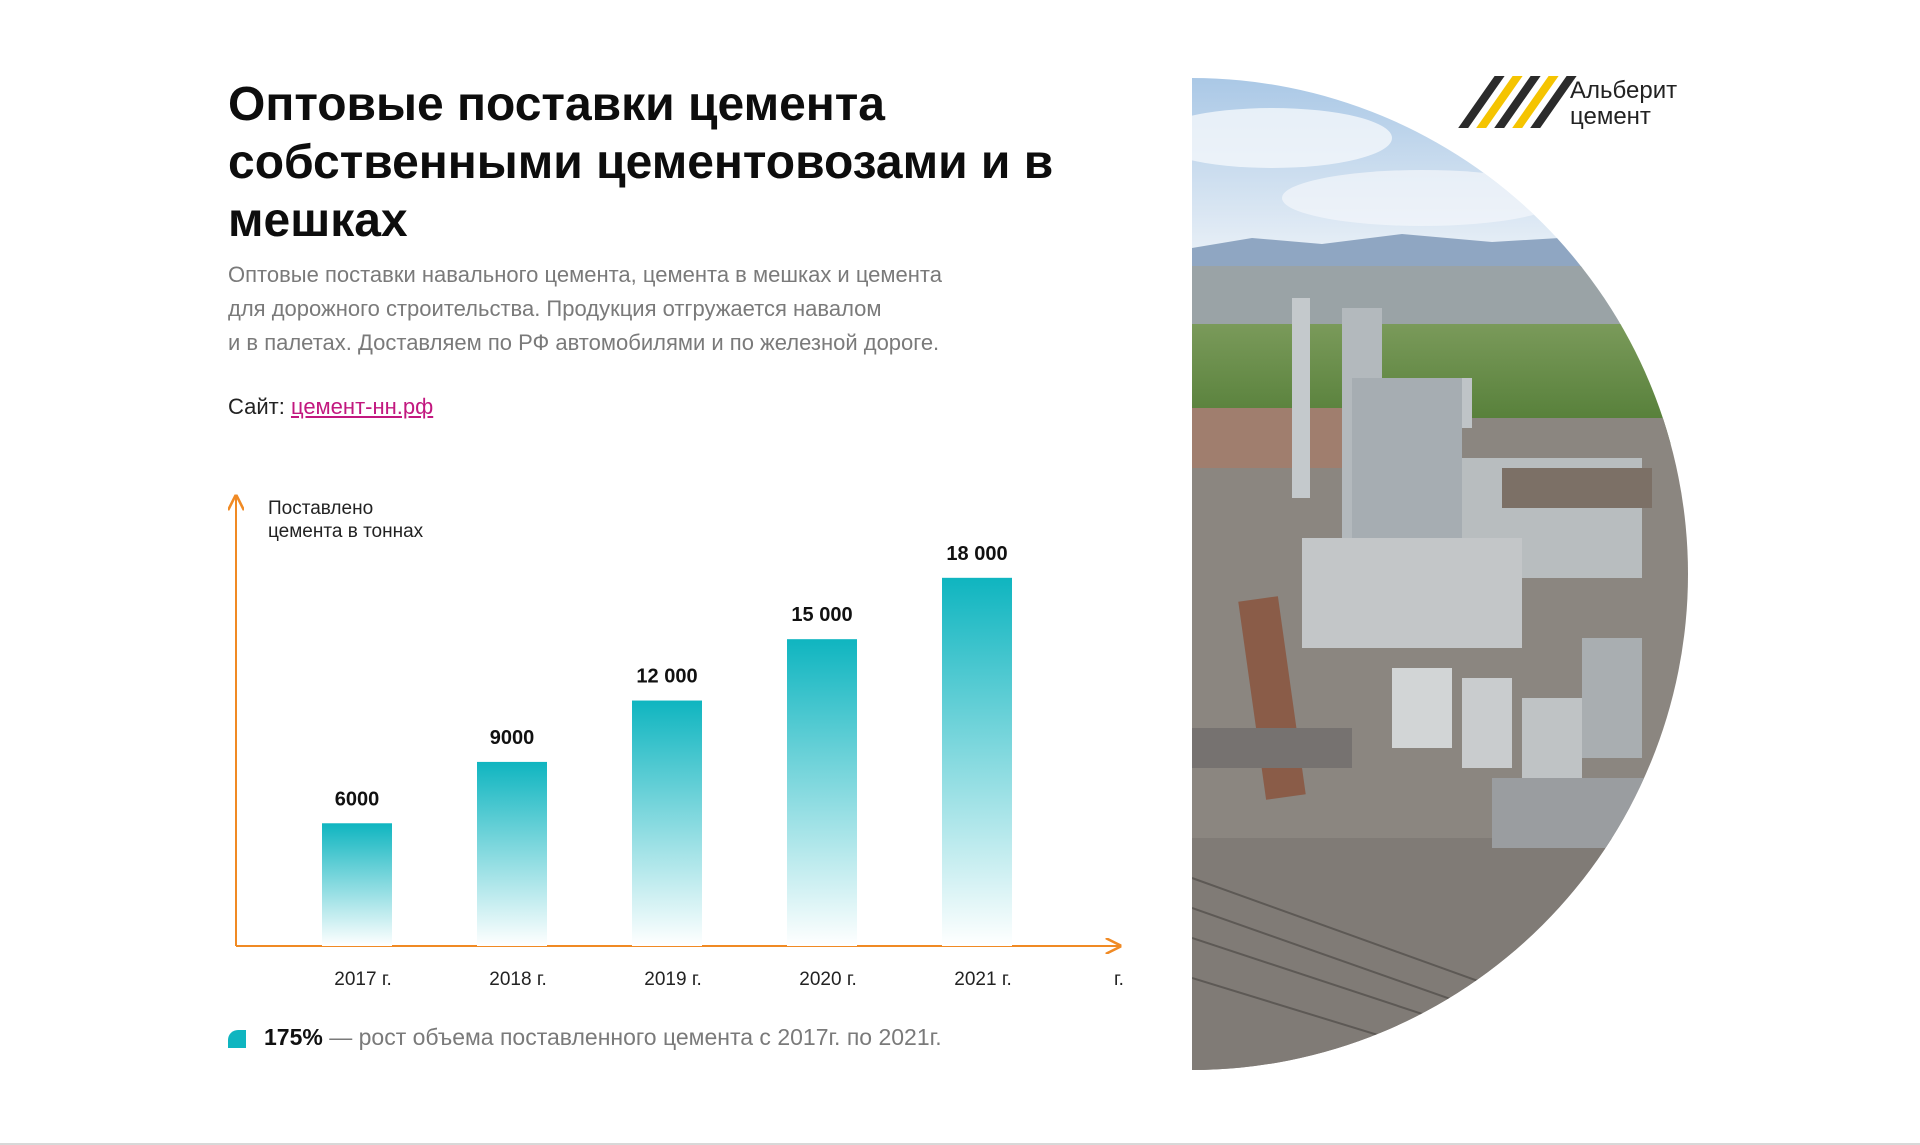 Image resolution: width=1920 pixels, height=1145 pixels. What do you see at coordinates (1610, 116) in the screenshot?
I see `brand-line-2: цемент` at bounding box center [1610, 116].